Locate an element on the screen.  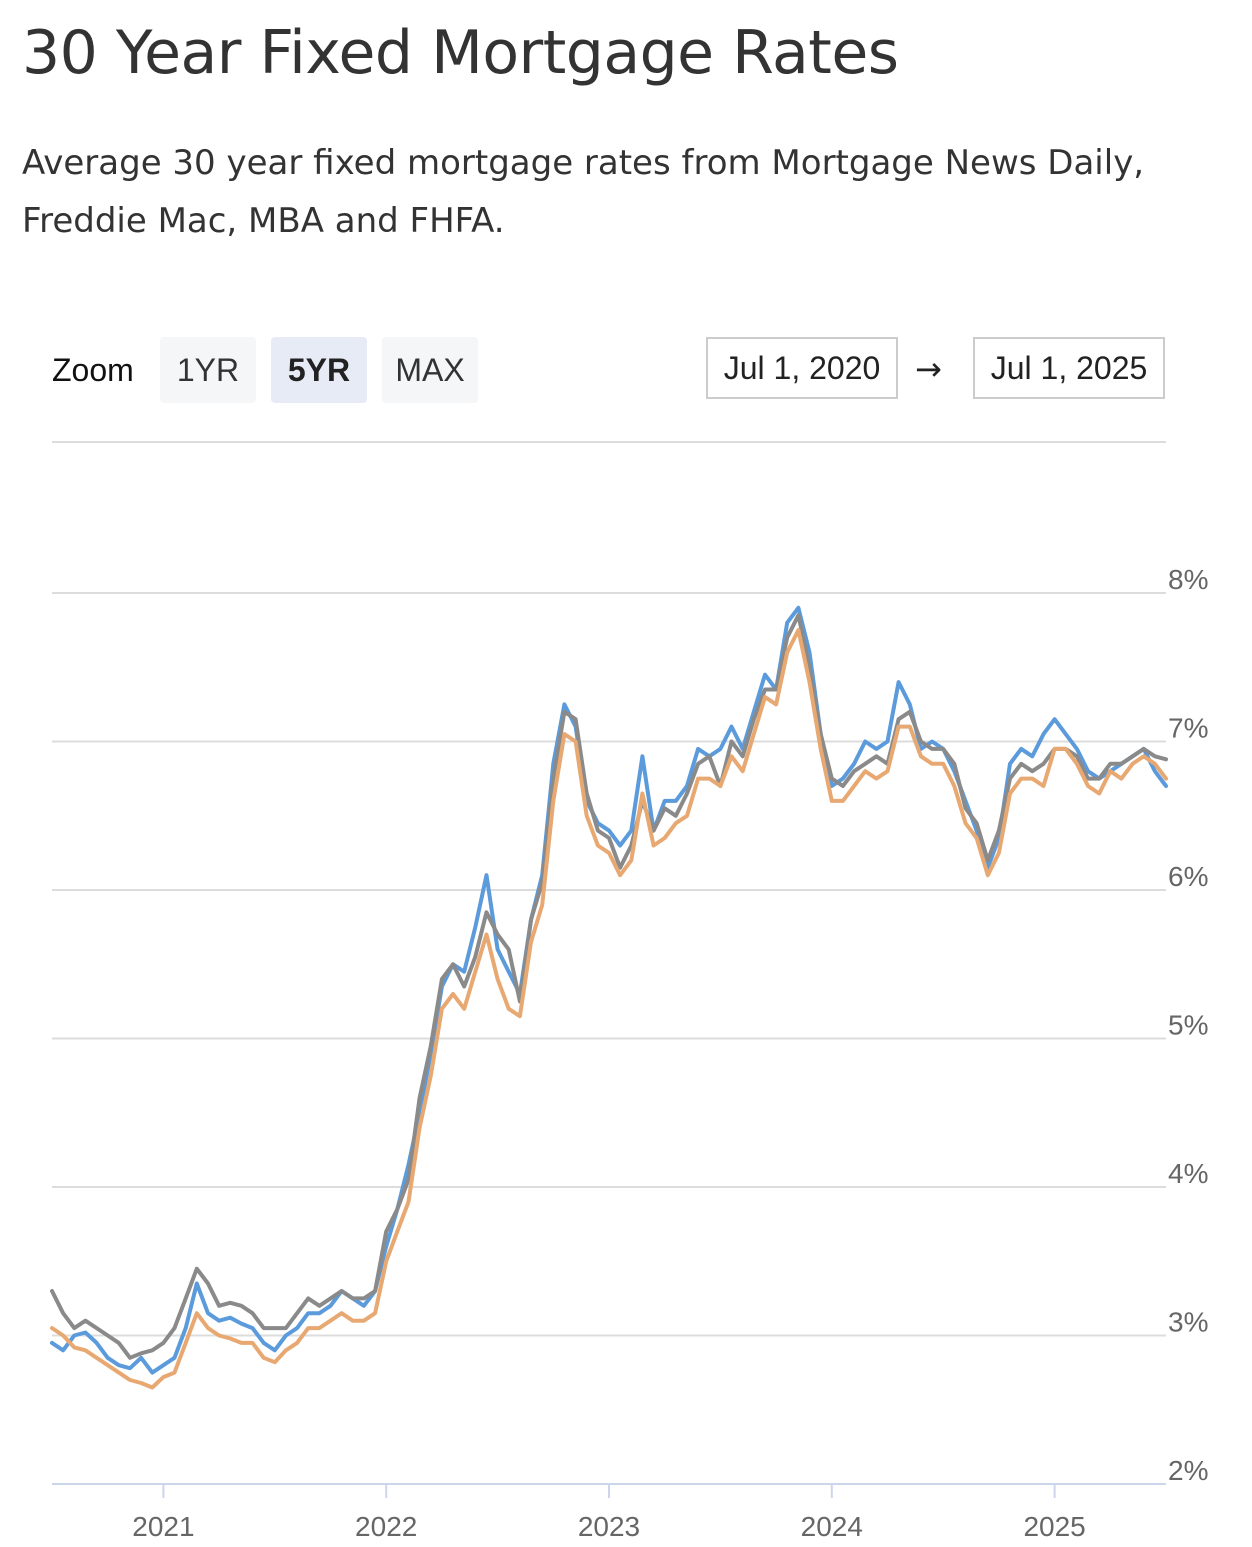
zoom-max-button: MAX is located at coordinates (430, 370).